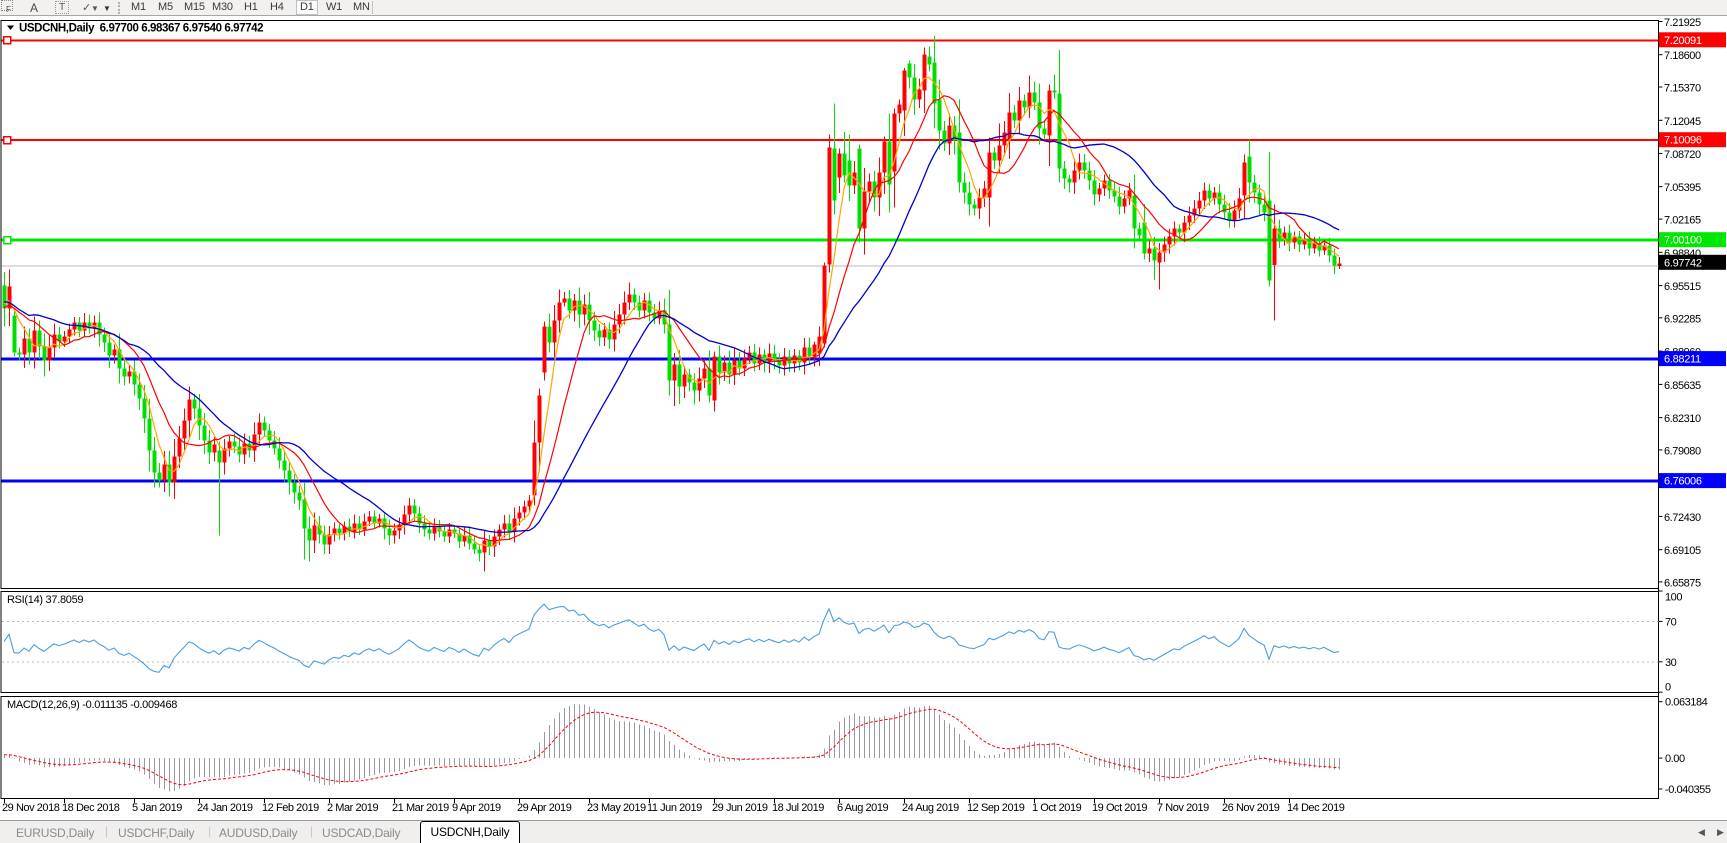 The image size is (1727, 843). What do you see at coordinates (1682, 518) in the screenshot?
I see `svg-text: 6.72430` at bounding box center [1682, 518].